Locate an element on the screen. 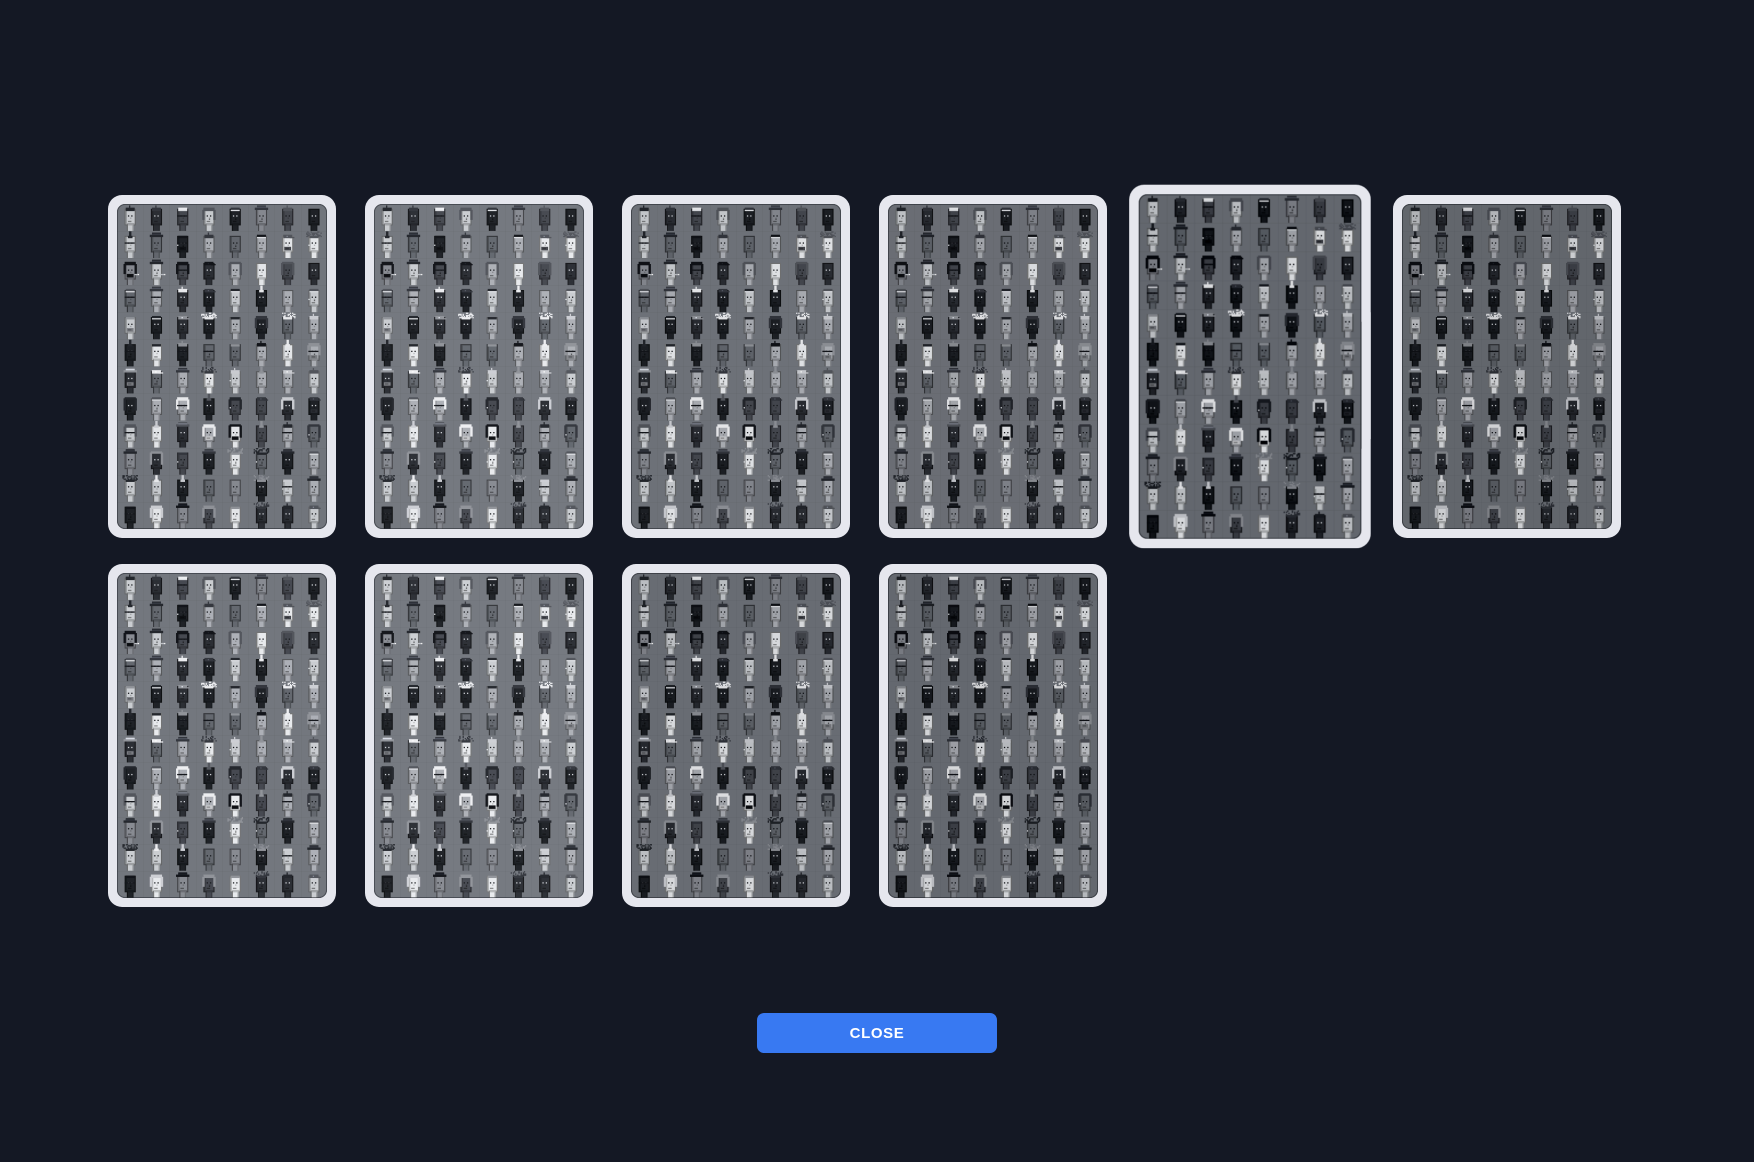 This screenshot has height=1162, width=1754. close-button: CLOSE is located at coordinates (877, 1033).